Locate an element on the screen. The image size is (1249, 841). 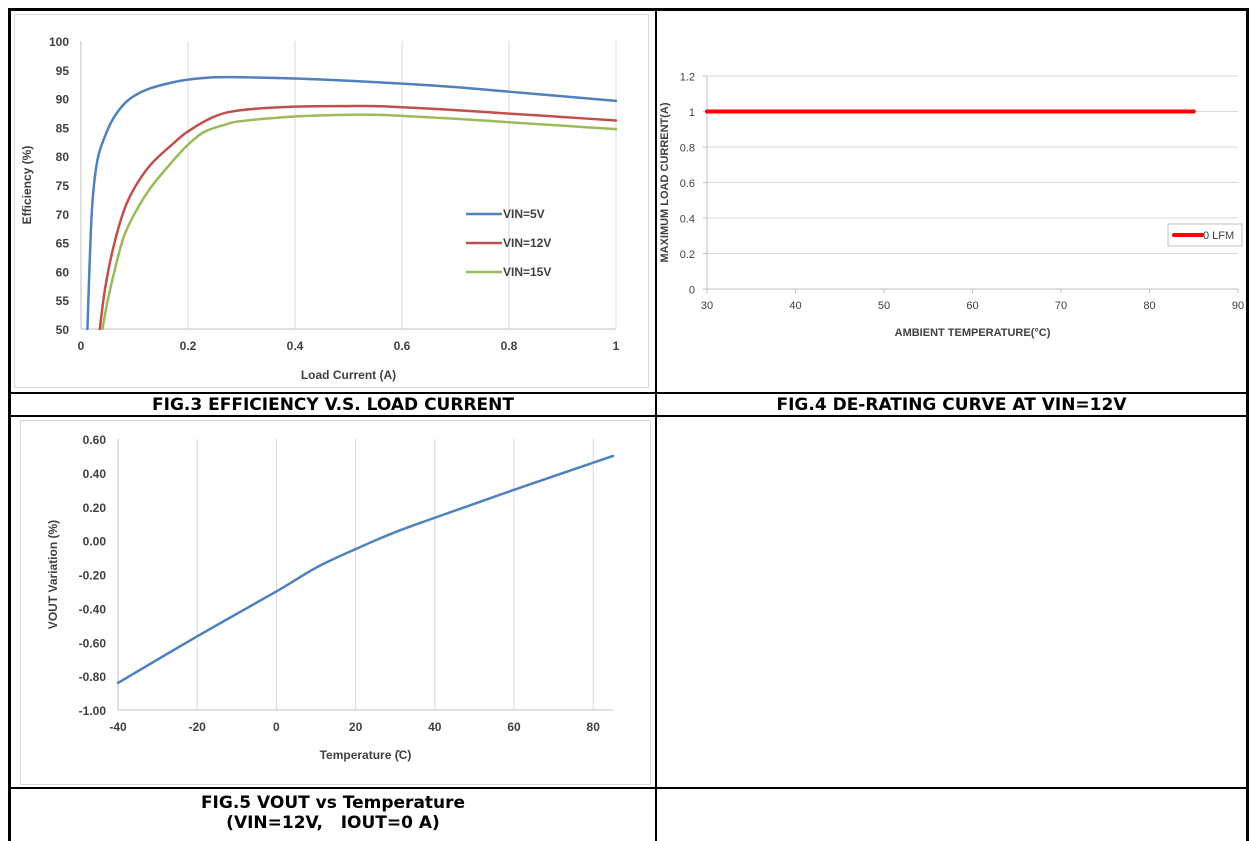
fig3-xtick-label-2: 0.4 is located at coordinates (295, 346).